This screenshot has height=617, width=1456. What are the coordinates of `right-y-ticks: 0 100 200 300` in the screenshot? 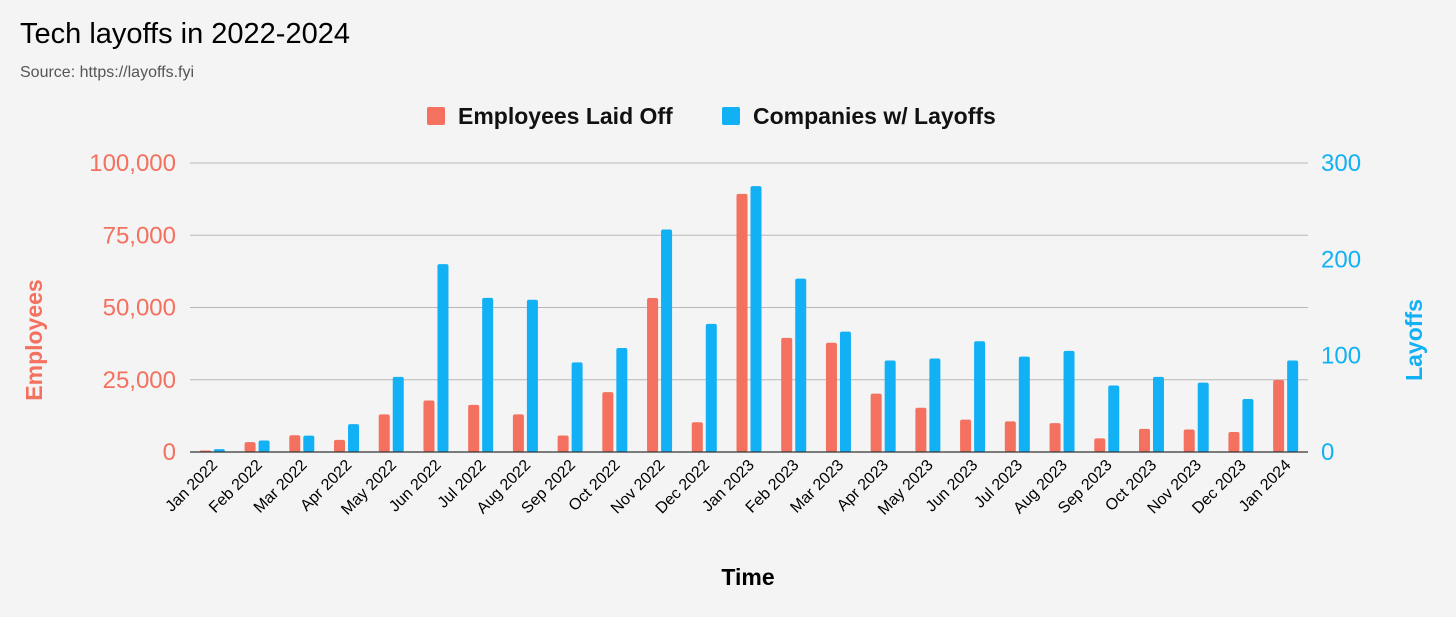 It's located at (1341, 308).